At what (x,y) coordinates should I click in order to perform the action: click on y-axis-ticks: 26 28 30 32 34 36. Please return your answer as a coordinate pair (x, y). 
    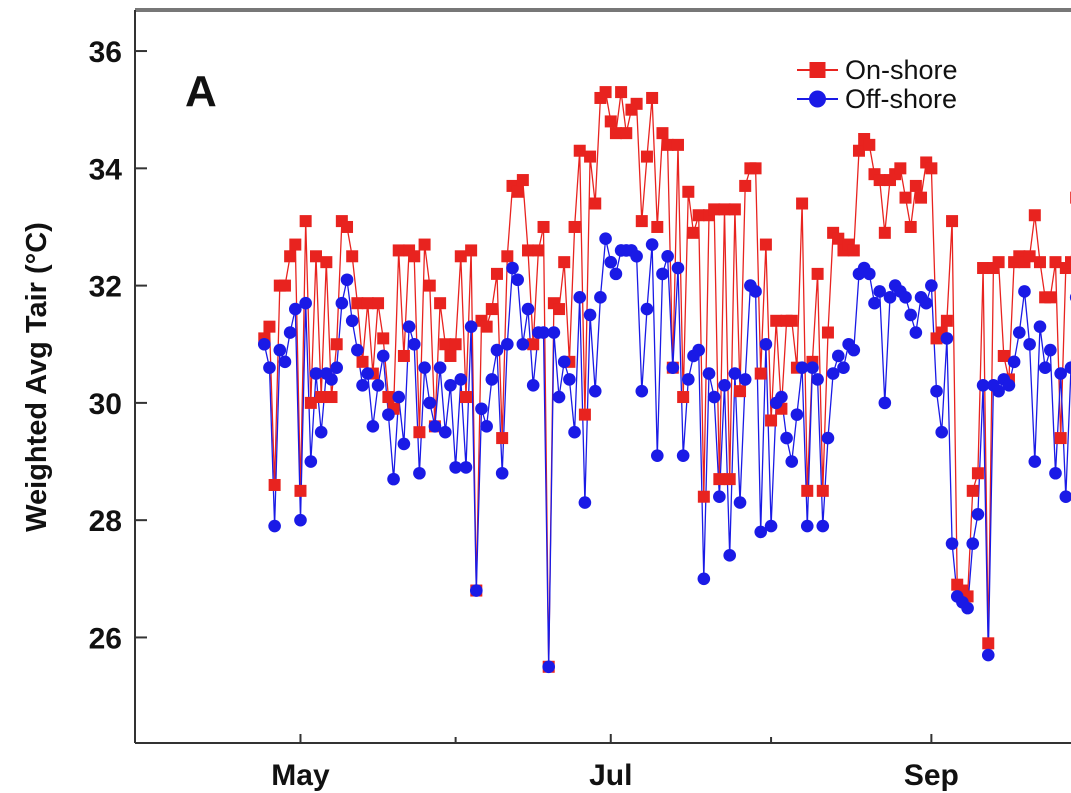
    Looking at the image, I should click on (118, 345).